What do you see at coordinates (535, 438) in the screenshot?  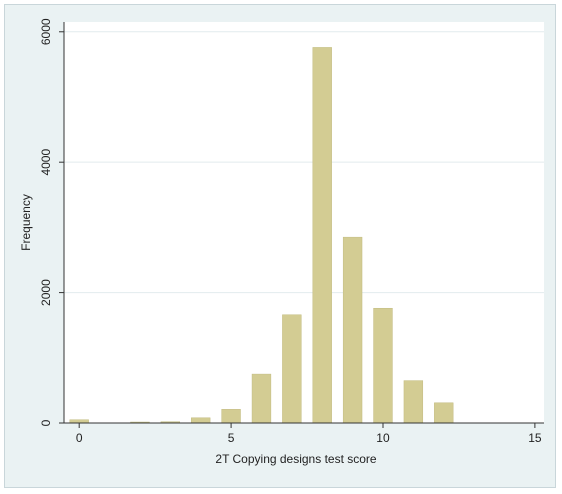 I see `x-tick-label: 15` at bounding box center [535, 438].